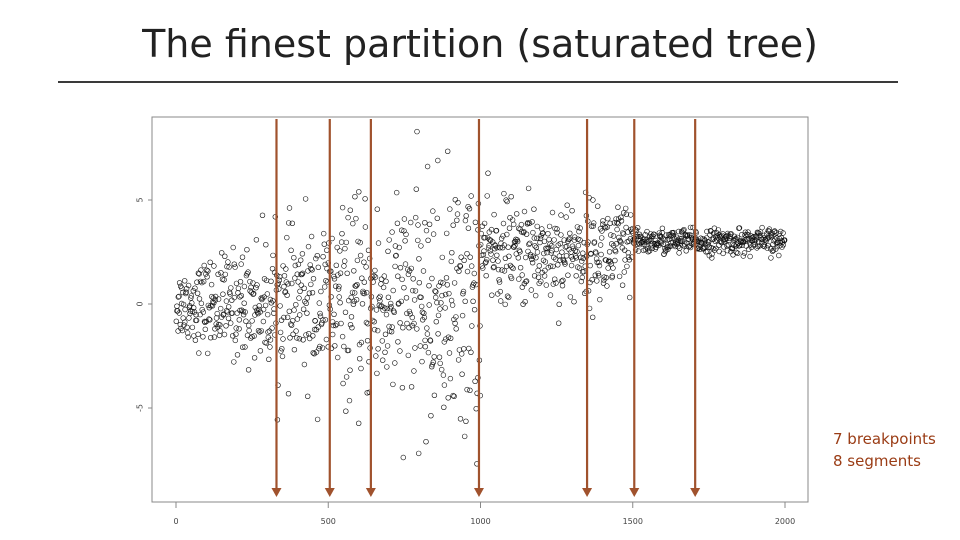  Describe the element at coordinates (175, 521) in the screenshot. I see `x-tick-label: 0` at that location.